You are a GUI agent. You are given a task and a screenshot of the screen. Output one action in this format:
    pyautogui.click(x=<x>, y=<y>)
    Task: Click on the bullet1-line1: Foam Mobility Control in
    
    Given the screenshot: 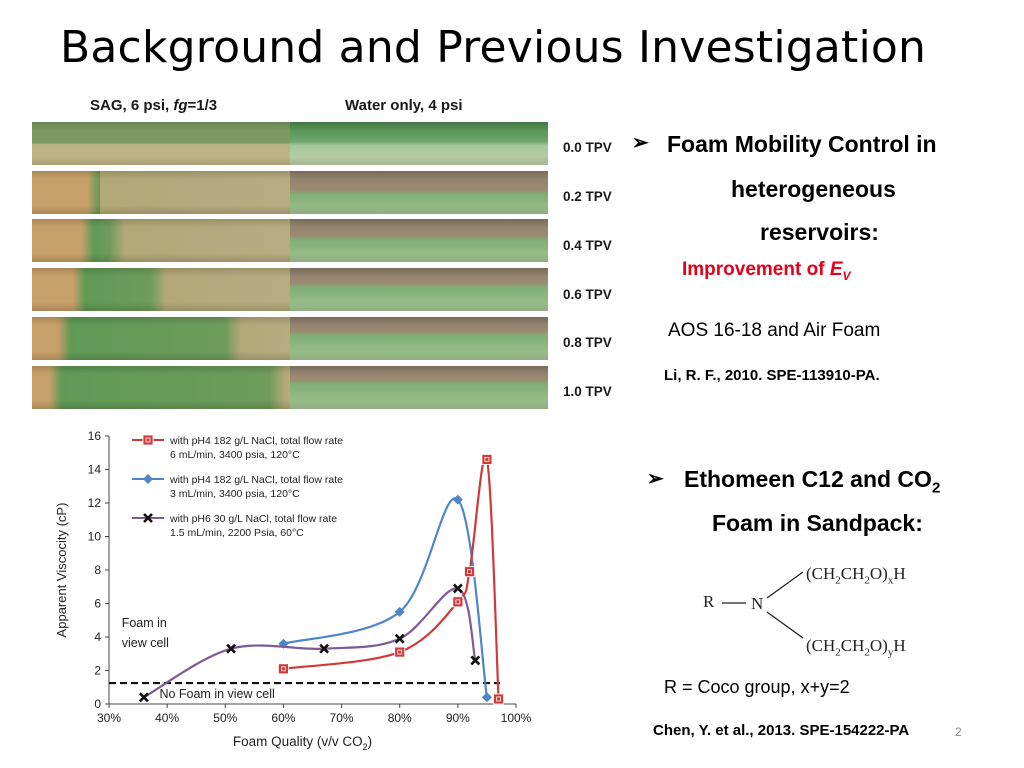 What is the action you would take?
    pyautogui.click(x=802, y=144)
    